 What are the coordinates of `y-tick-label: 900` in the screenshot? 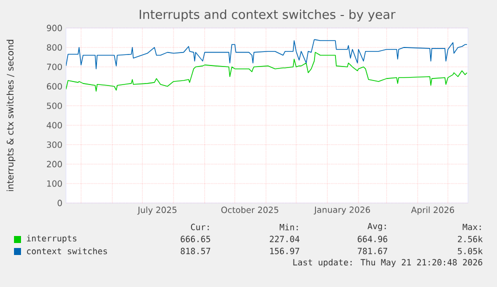 It's located at (54, 28).